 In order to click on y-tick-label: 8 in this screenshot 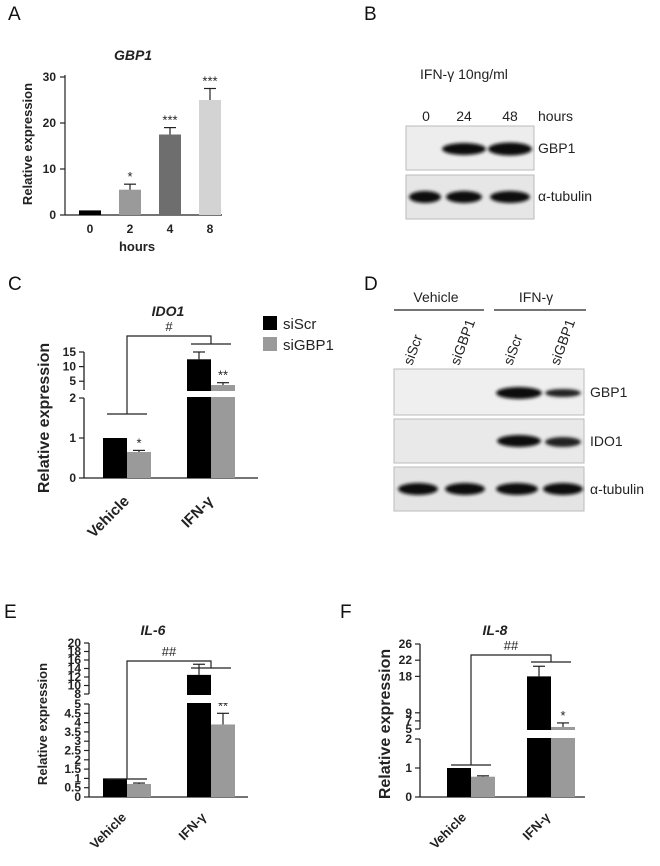, I will do `click(77, 694)`.